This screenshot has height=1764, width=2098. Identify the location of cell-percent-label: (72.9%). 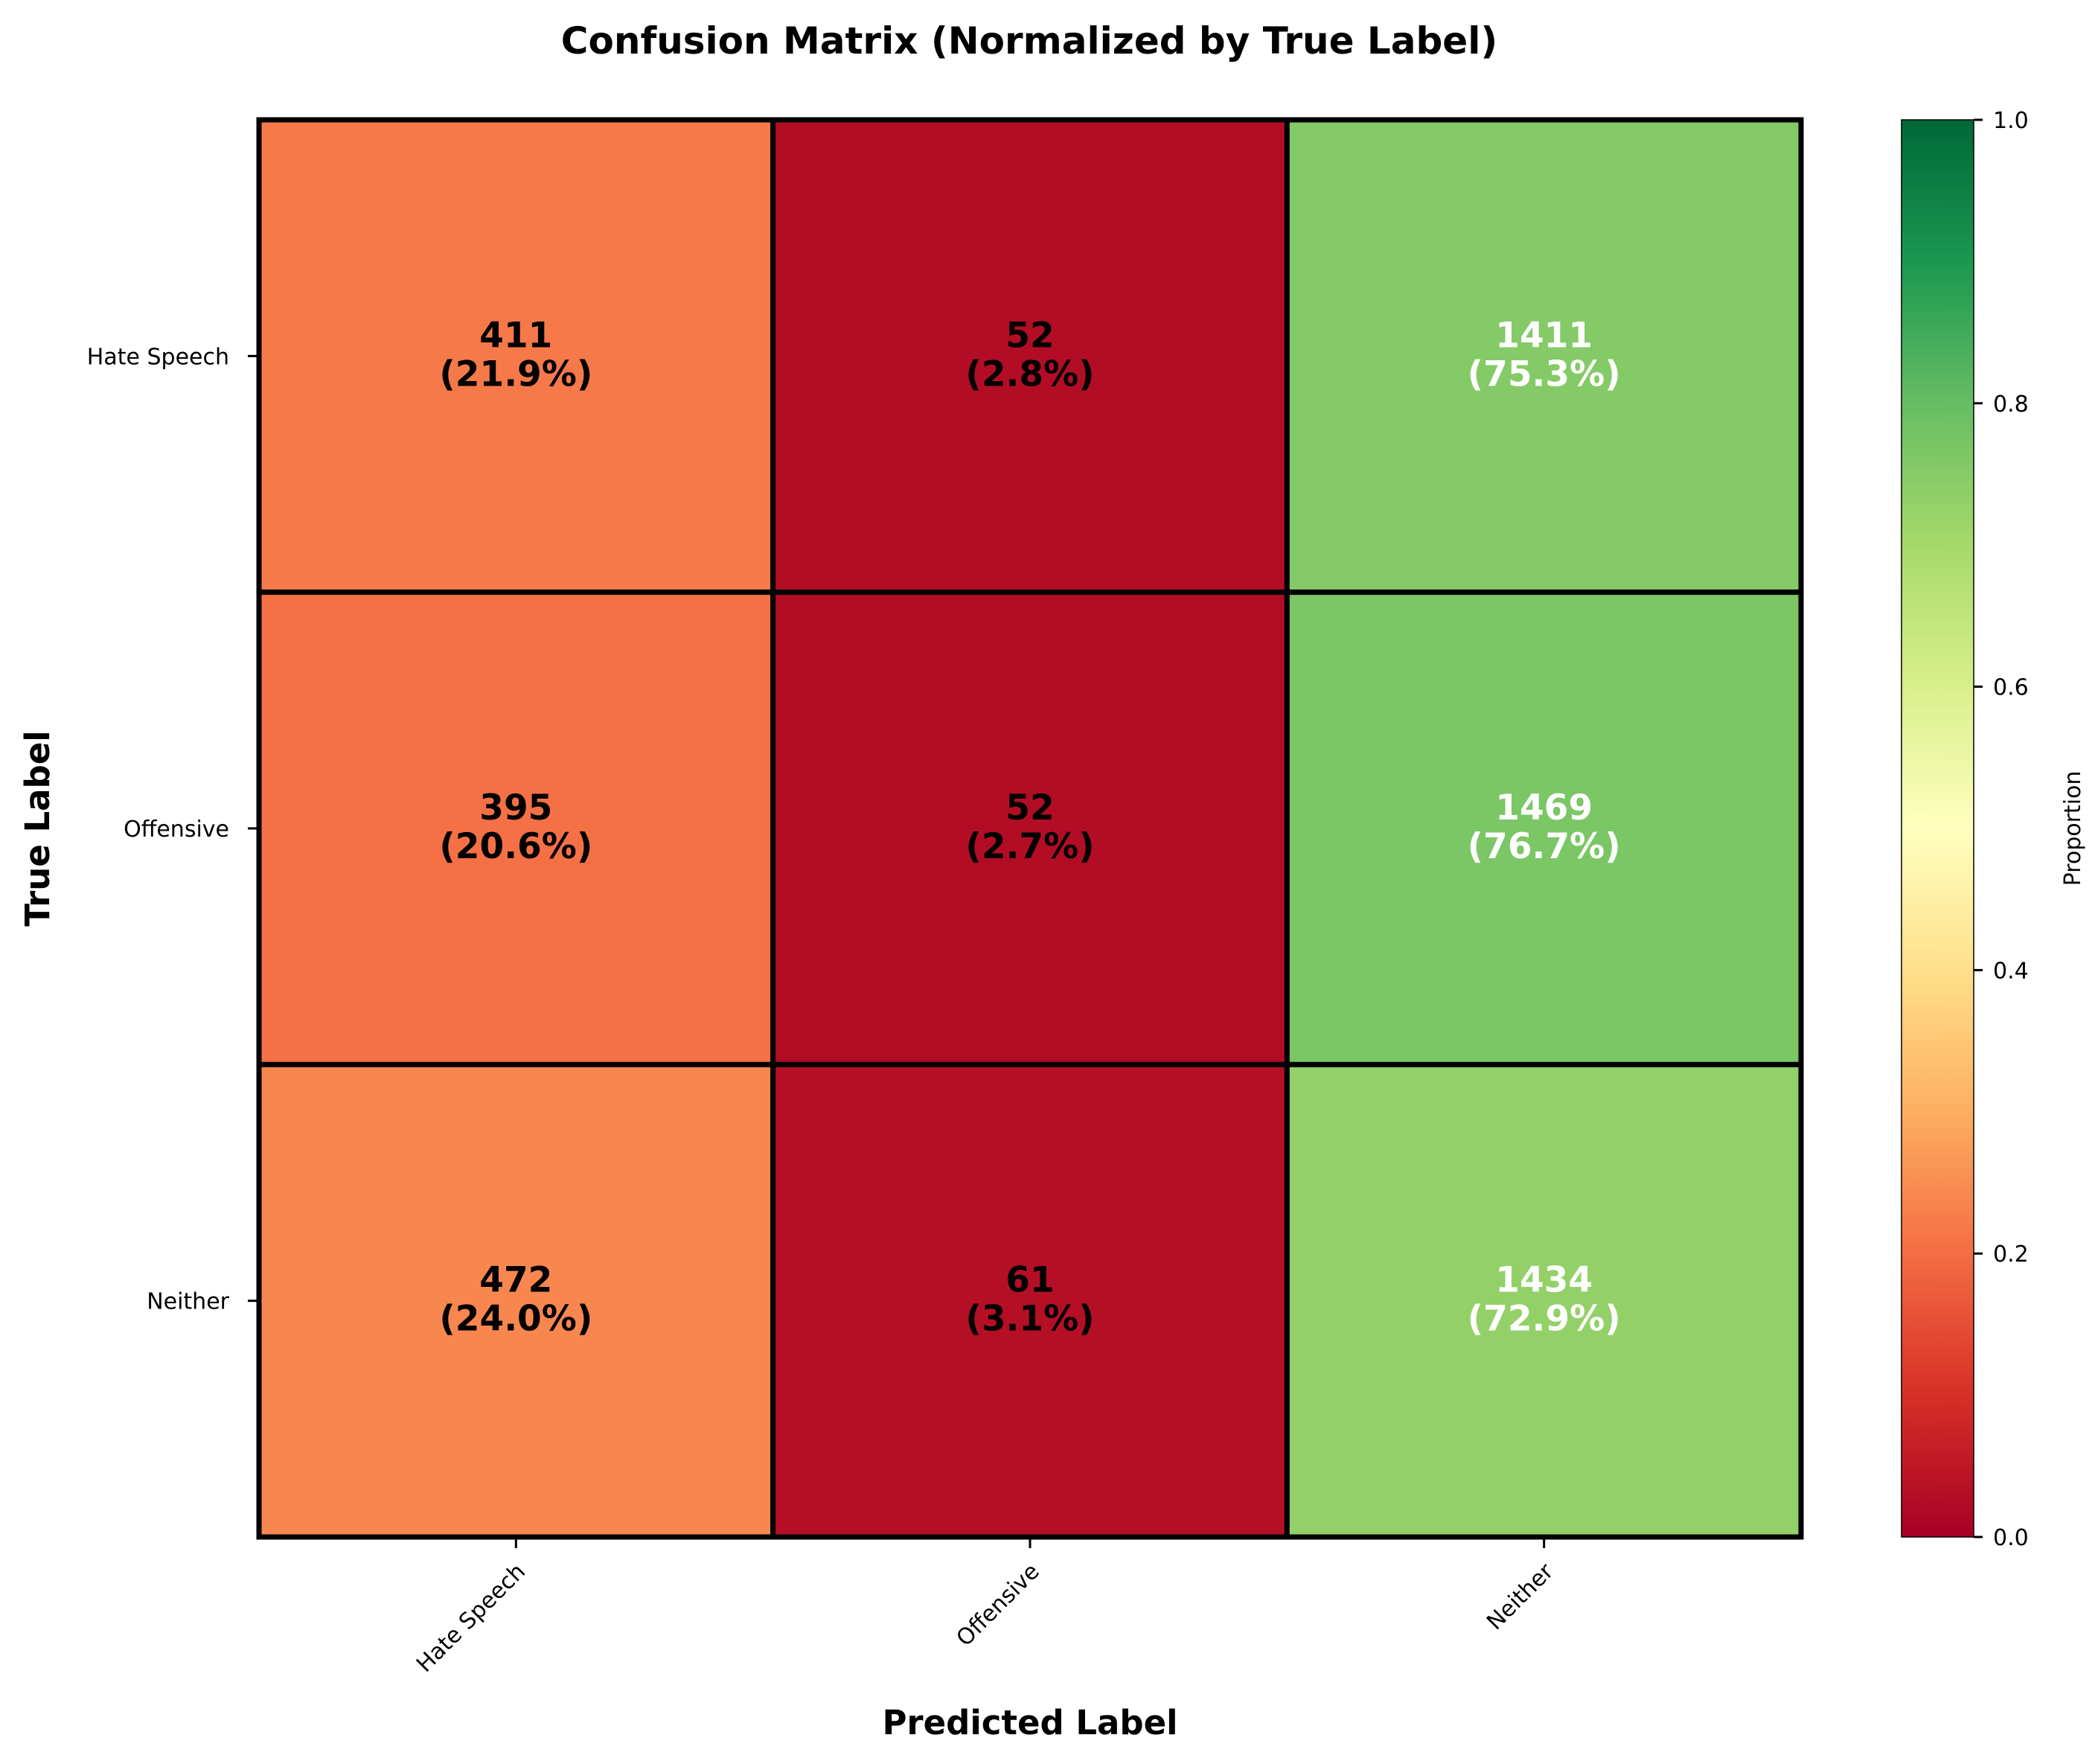
(1544, 1319).